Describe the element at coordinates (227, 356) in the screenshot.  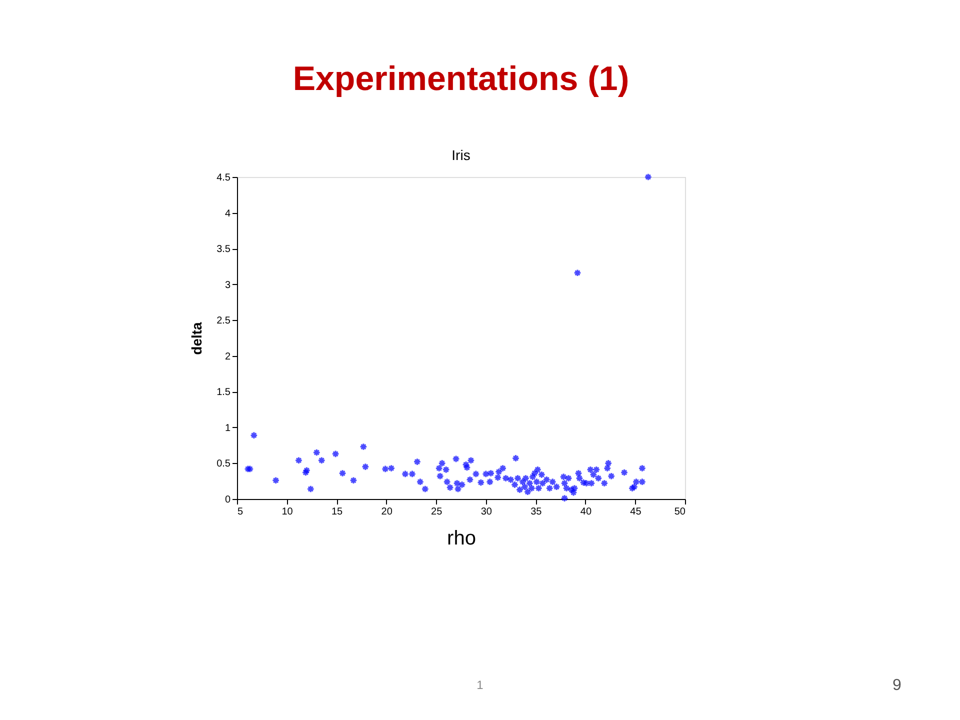
I see `y-tick-label: 2` at that location.